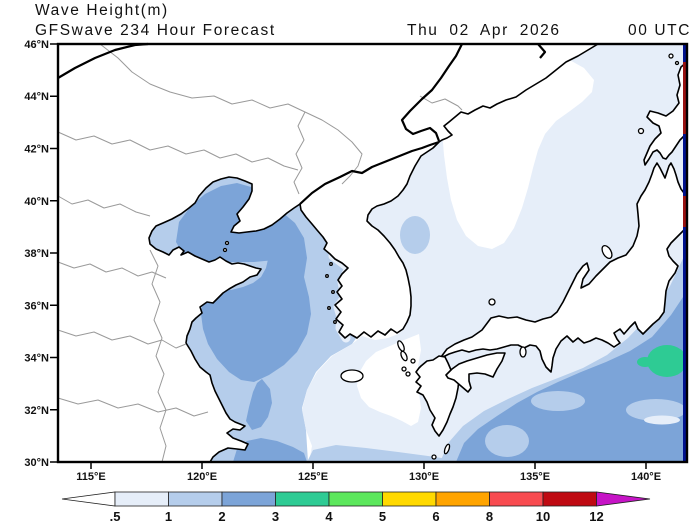  What do you see at coordinates (115, 516) in the screenshot?
I see `colorbar-tick-05: .5` at bounding box center [115, 516].